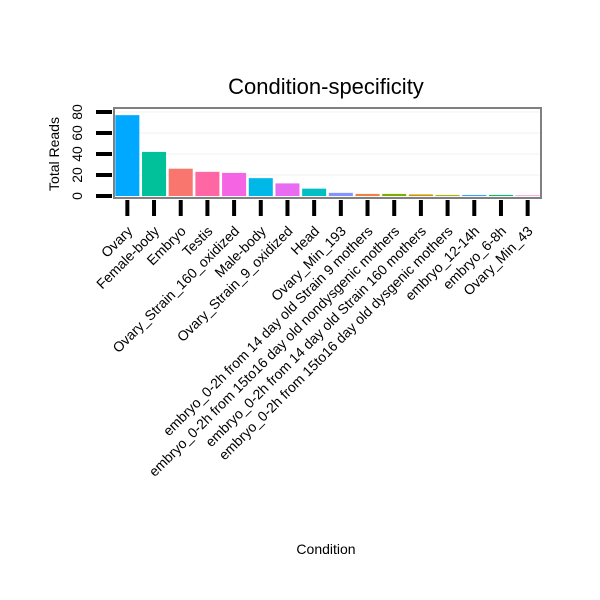 The height and width of the screenshot is (600, 600). I want to click on x-axis-title: Condition, so click(325, 549).